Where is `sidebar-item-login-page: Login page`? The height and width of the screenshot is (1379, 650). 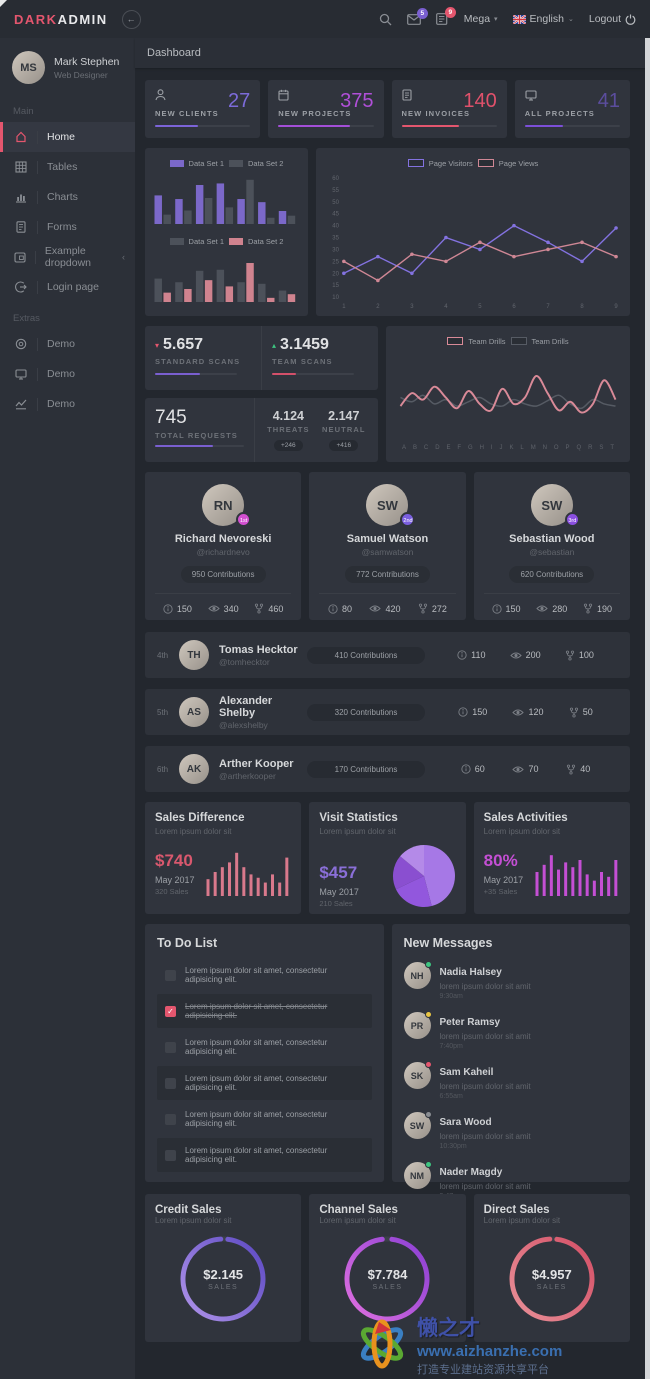
sidebar-item-login-page: Login page is located at coordinates (67, 287).